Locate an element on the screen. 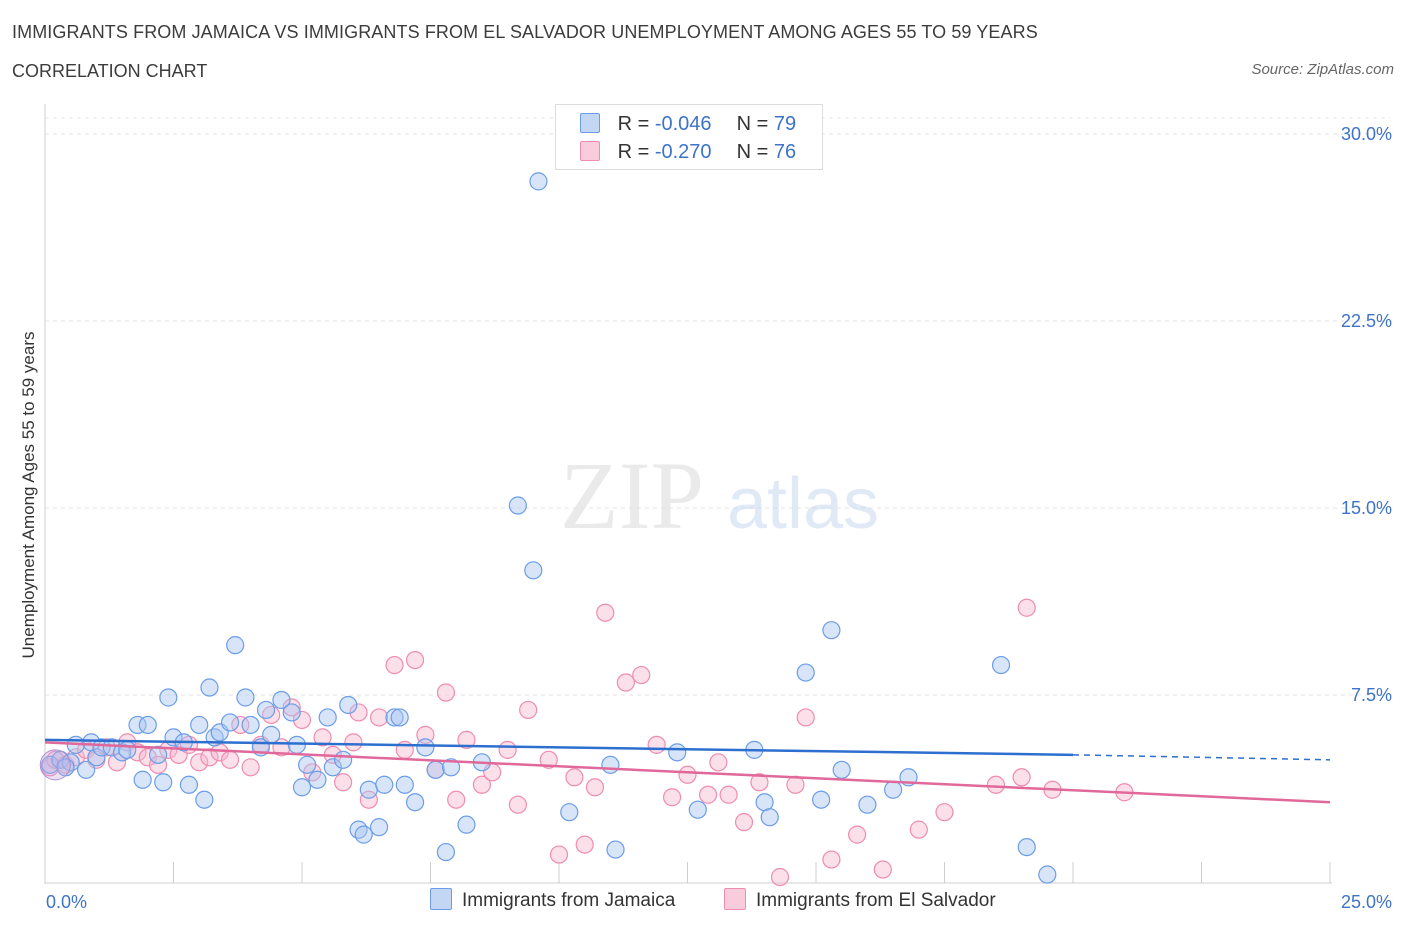 The image size is (1406, 930). elsalvador-trend-line is located at coordinates (687, 772).